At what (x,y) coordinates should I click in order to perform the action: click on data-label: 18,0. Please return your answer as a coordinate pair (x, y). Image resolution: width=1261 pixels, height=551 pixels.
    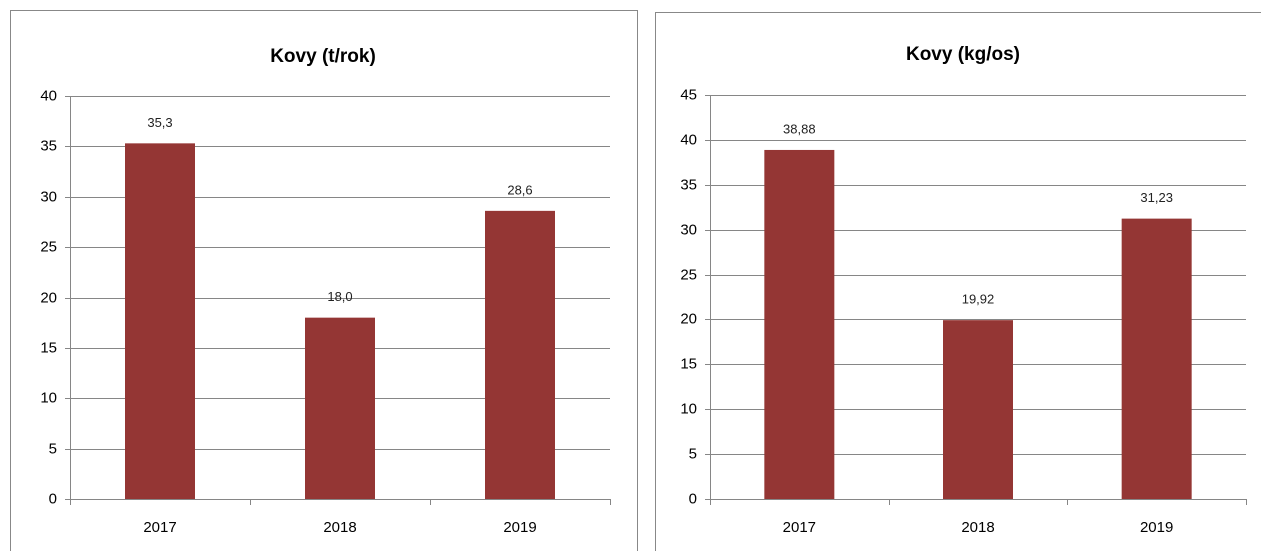
    Looking at the image, I should click on (339, 296).